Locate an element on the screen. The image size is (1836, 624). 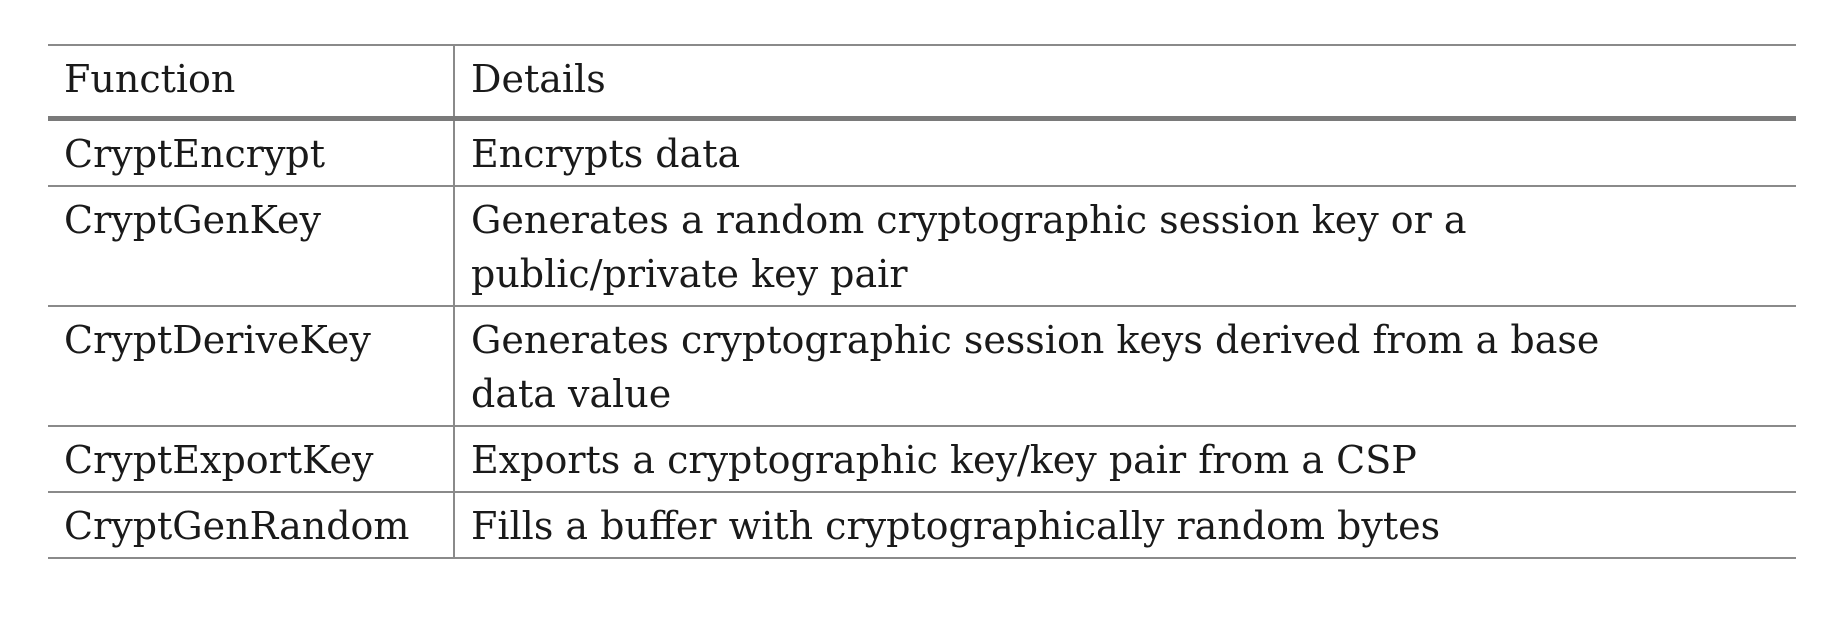
function-cell: CryptGenKey is located at coordinates (251, 246).